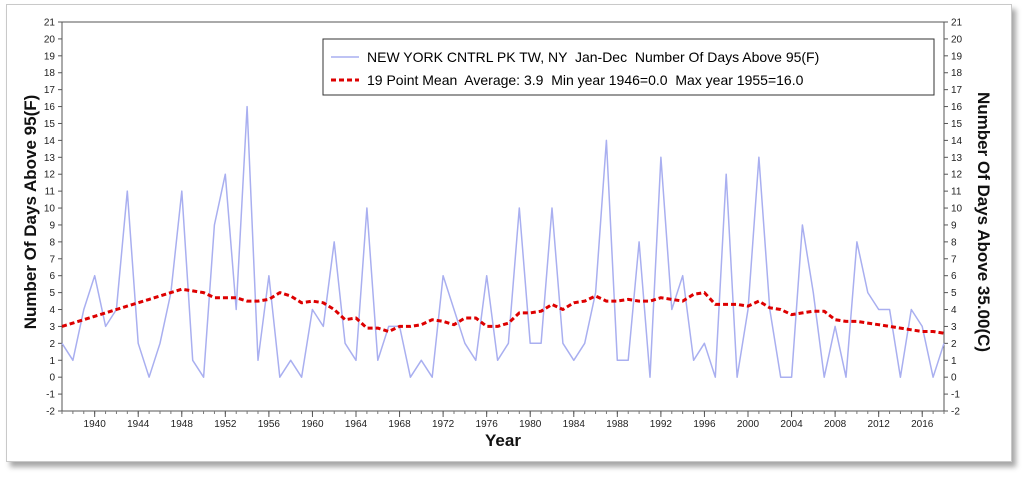 This screenshot has height=479, width=1024. Describe the element at coordinates (182, 424) in the screenshot. I see `x-tick-label: 1948` at that location.